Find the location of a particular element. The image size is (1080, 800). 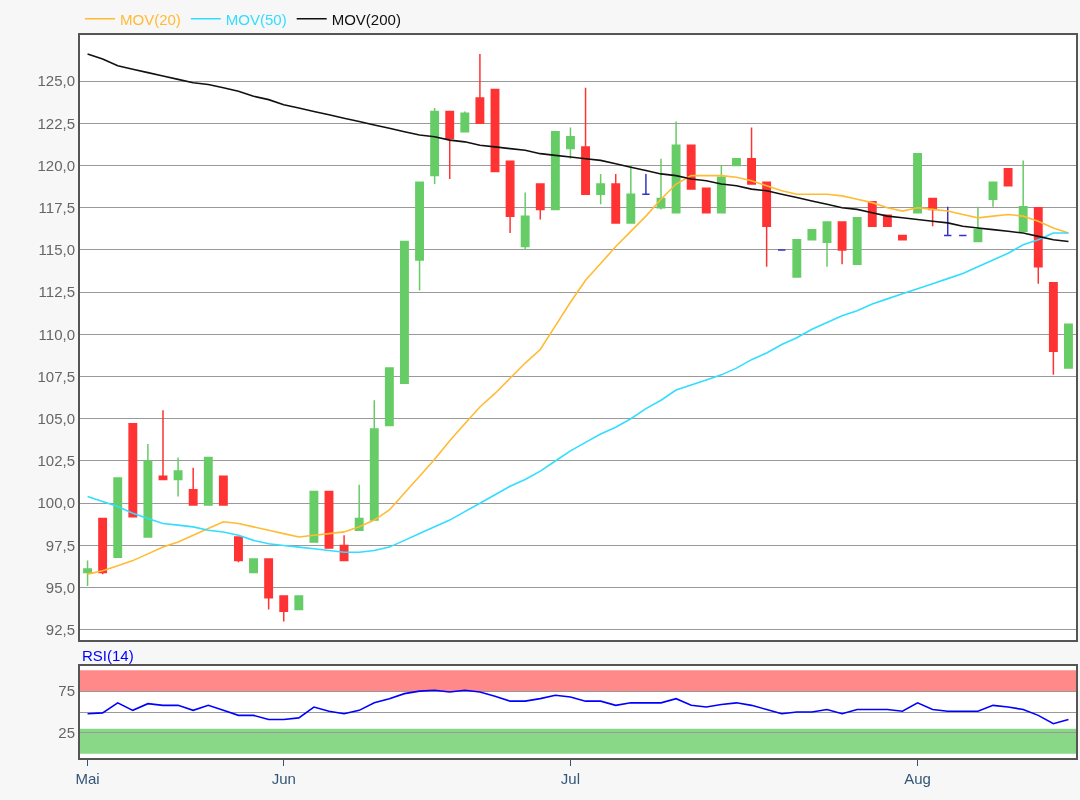

y-tick-label: 97,5 is located at coordinates (60, 545).